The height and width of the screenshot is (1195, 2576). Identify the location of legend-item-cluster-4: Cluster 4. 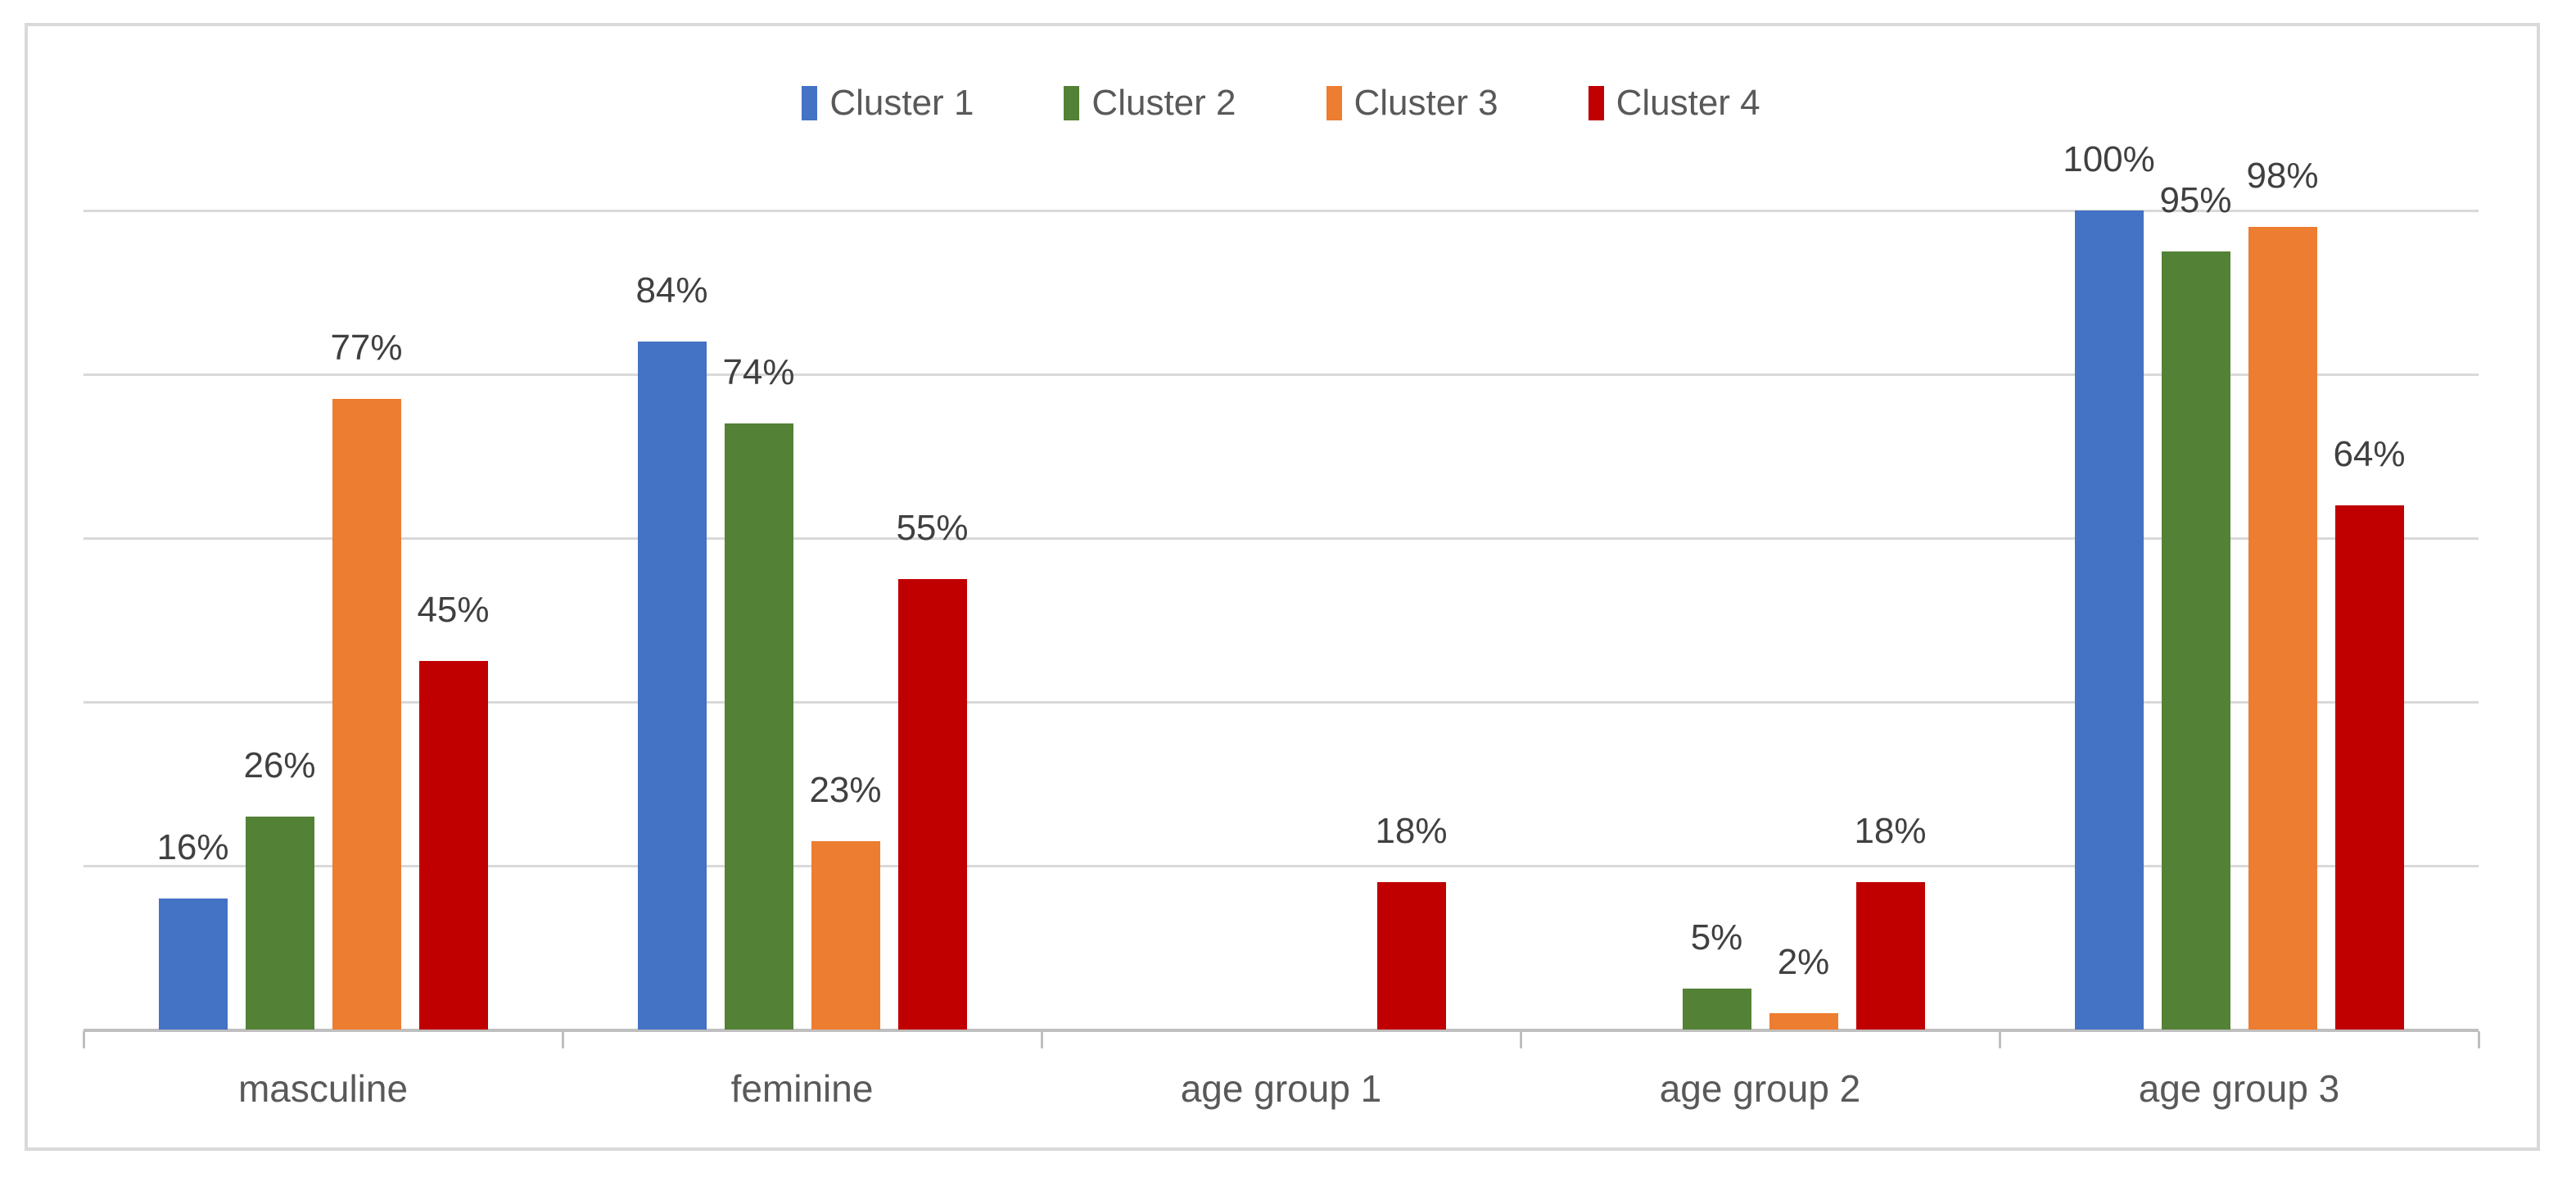
(1674, 103).